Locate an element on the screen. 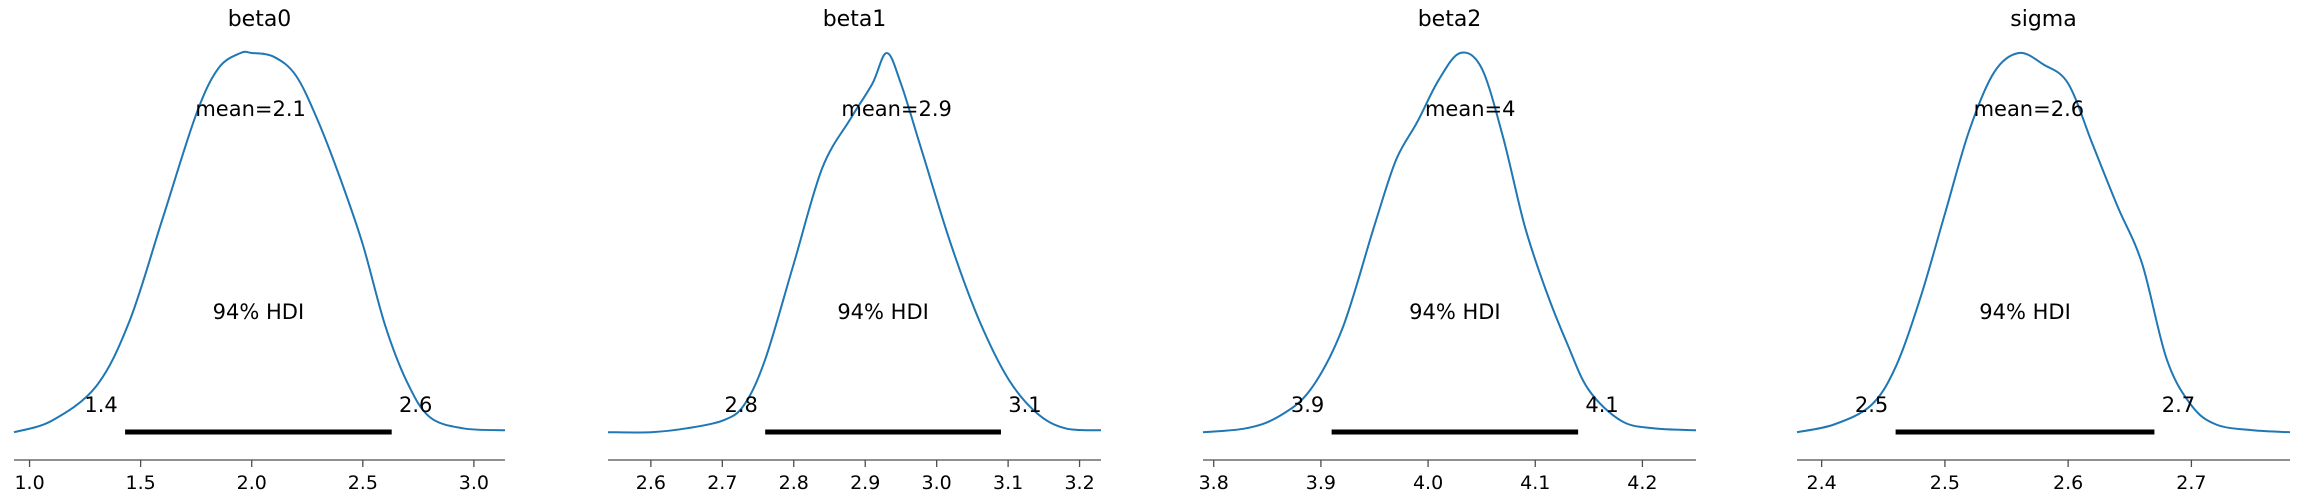  hdi-high-label: 3.1 is located at coordinates (1024, 405).